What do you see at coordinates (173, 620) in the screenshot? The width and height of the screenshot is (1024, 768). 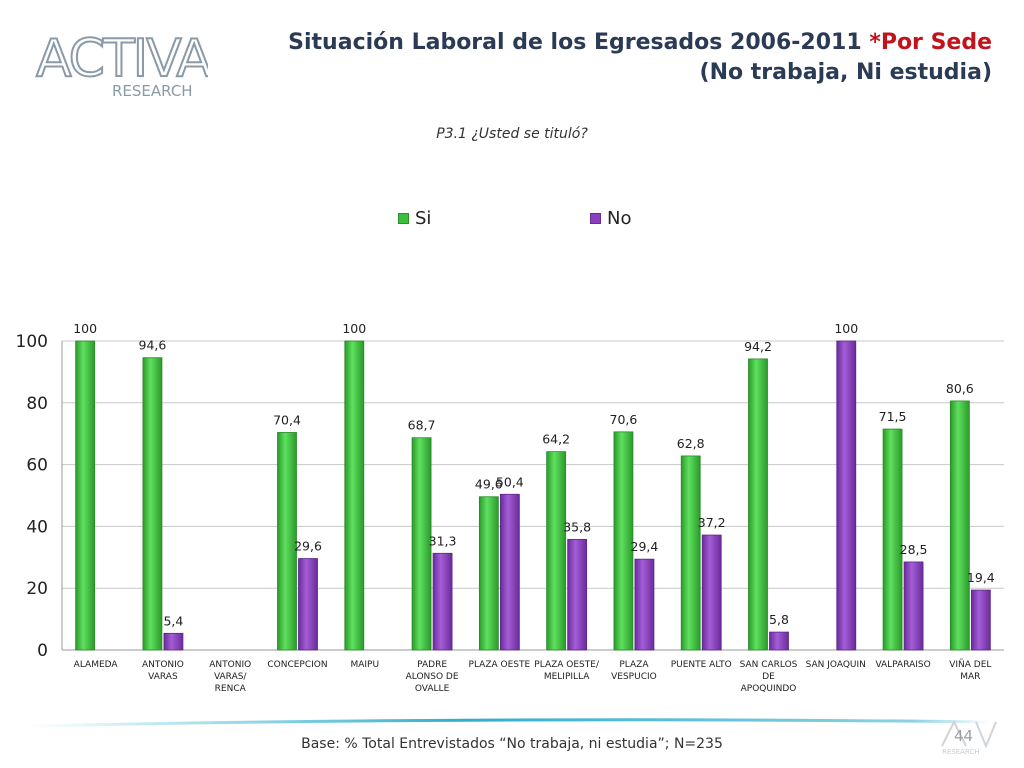 I see `data-label-no: 5,4` at bounding box center [173, 620].